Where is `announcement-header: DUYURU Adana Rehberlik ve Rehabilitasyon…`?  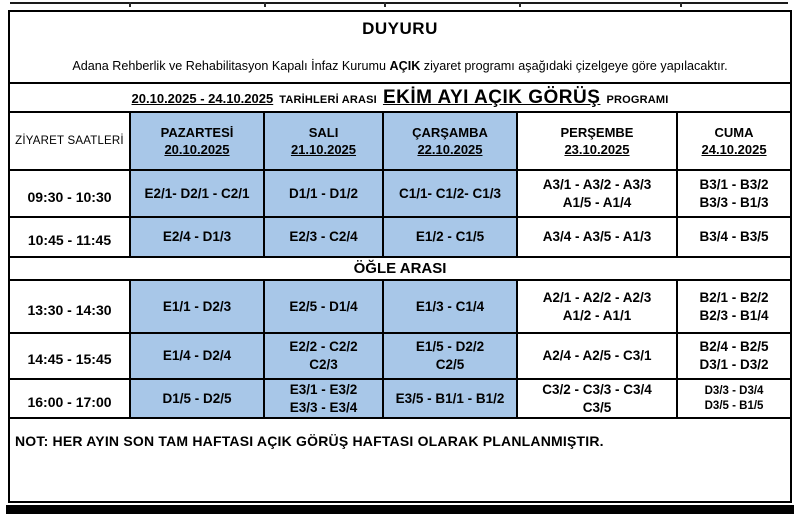 announcement-header: DUYURU Adana Rehberlik ve Rehabilitasyon… is located at coordinates (400, 48).